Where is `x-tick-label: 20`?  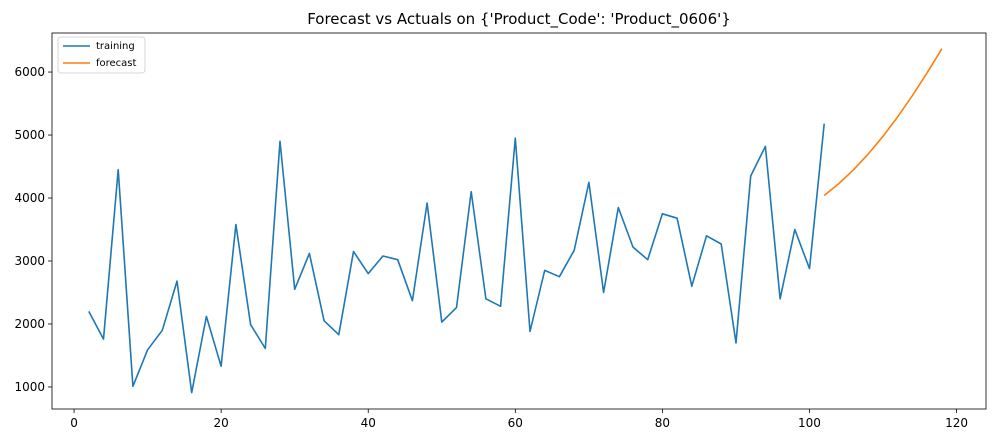 x-tick-label: 20 is located at coordinates (221, 423).